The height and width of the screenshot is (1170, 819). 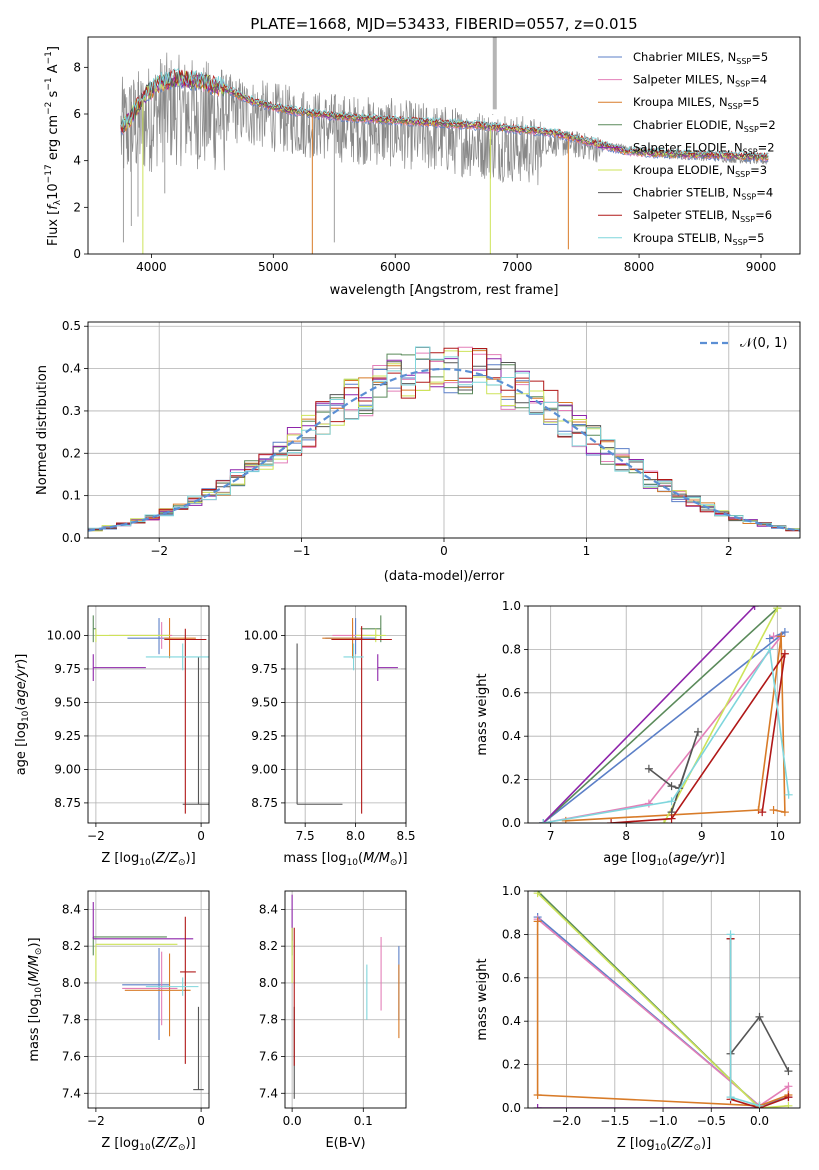 What do you see at coordinates (511, 891) in the screenshot?
I see `y-tick-label: 1.0` at bounding box center [511, 891].